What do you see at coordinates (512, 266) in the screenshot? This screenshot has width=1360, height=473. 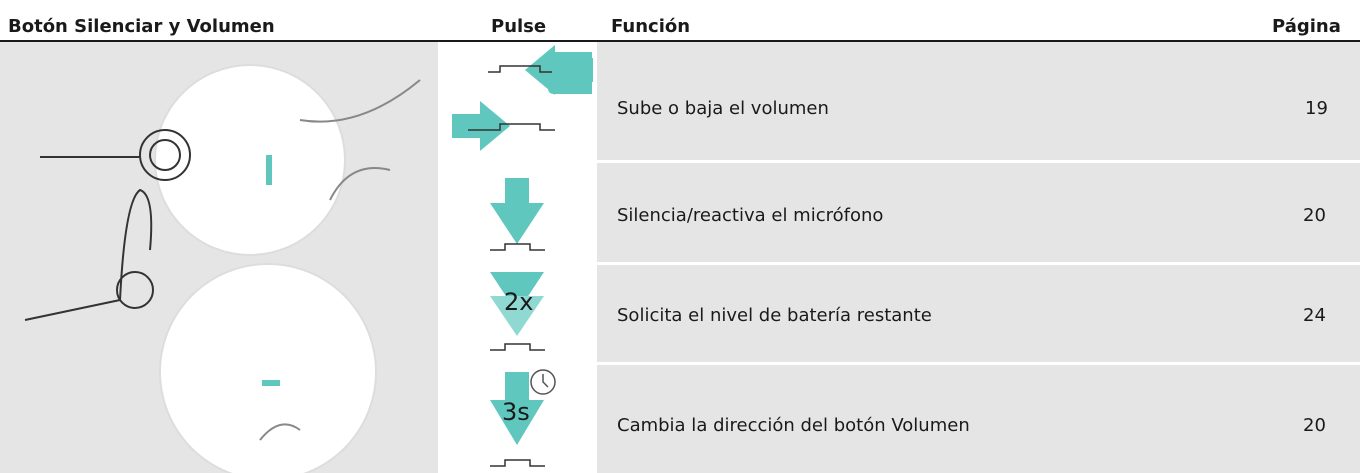 I see `button-lines` at bounding box center [512, 266].